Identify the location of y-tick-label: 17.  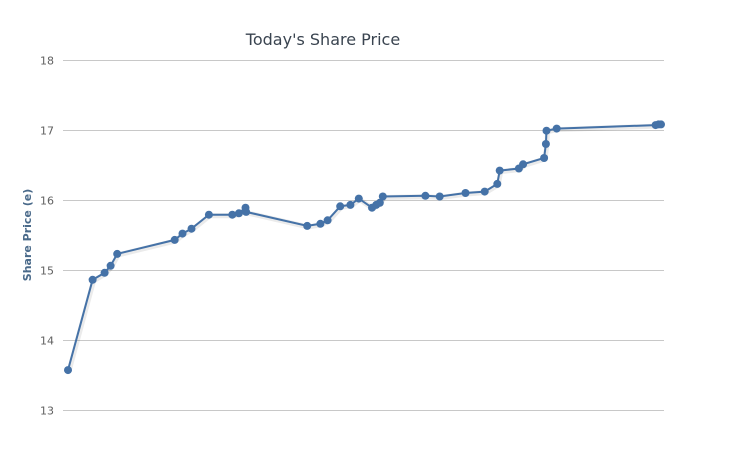
(47, 131).